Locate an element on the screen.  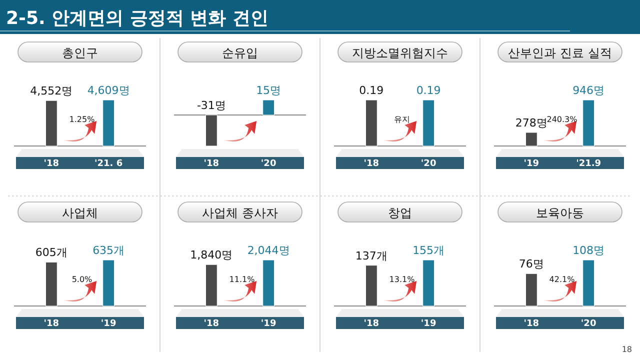
x-tick-label: '21. 6 is located at coordinates (108, 164).